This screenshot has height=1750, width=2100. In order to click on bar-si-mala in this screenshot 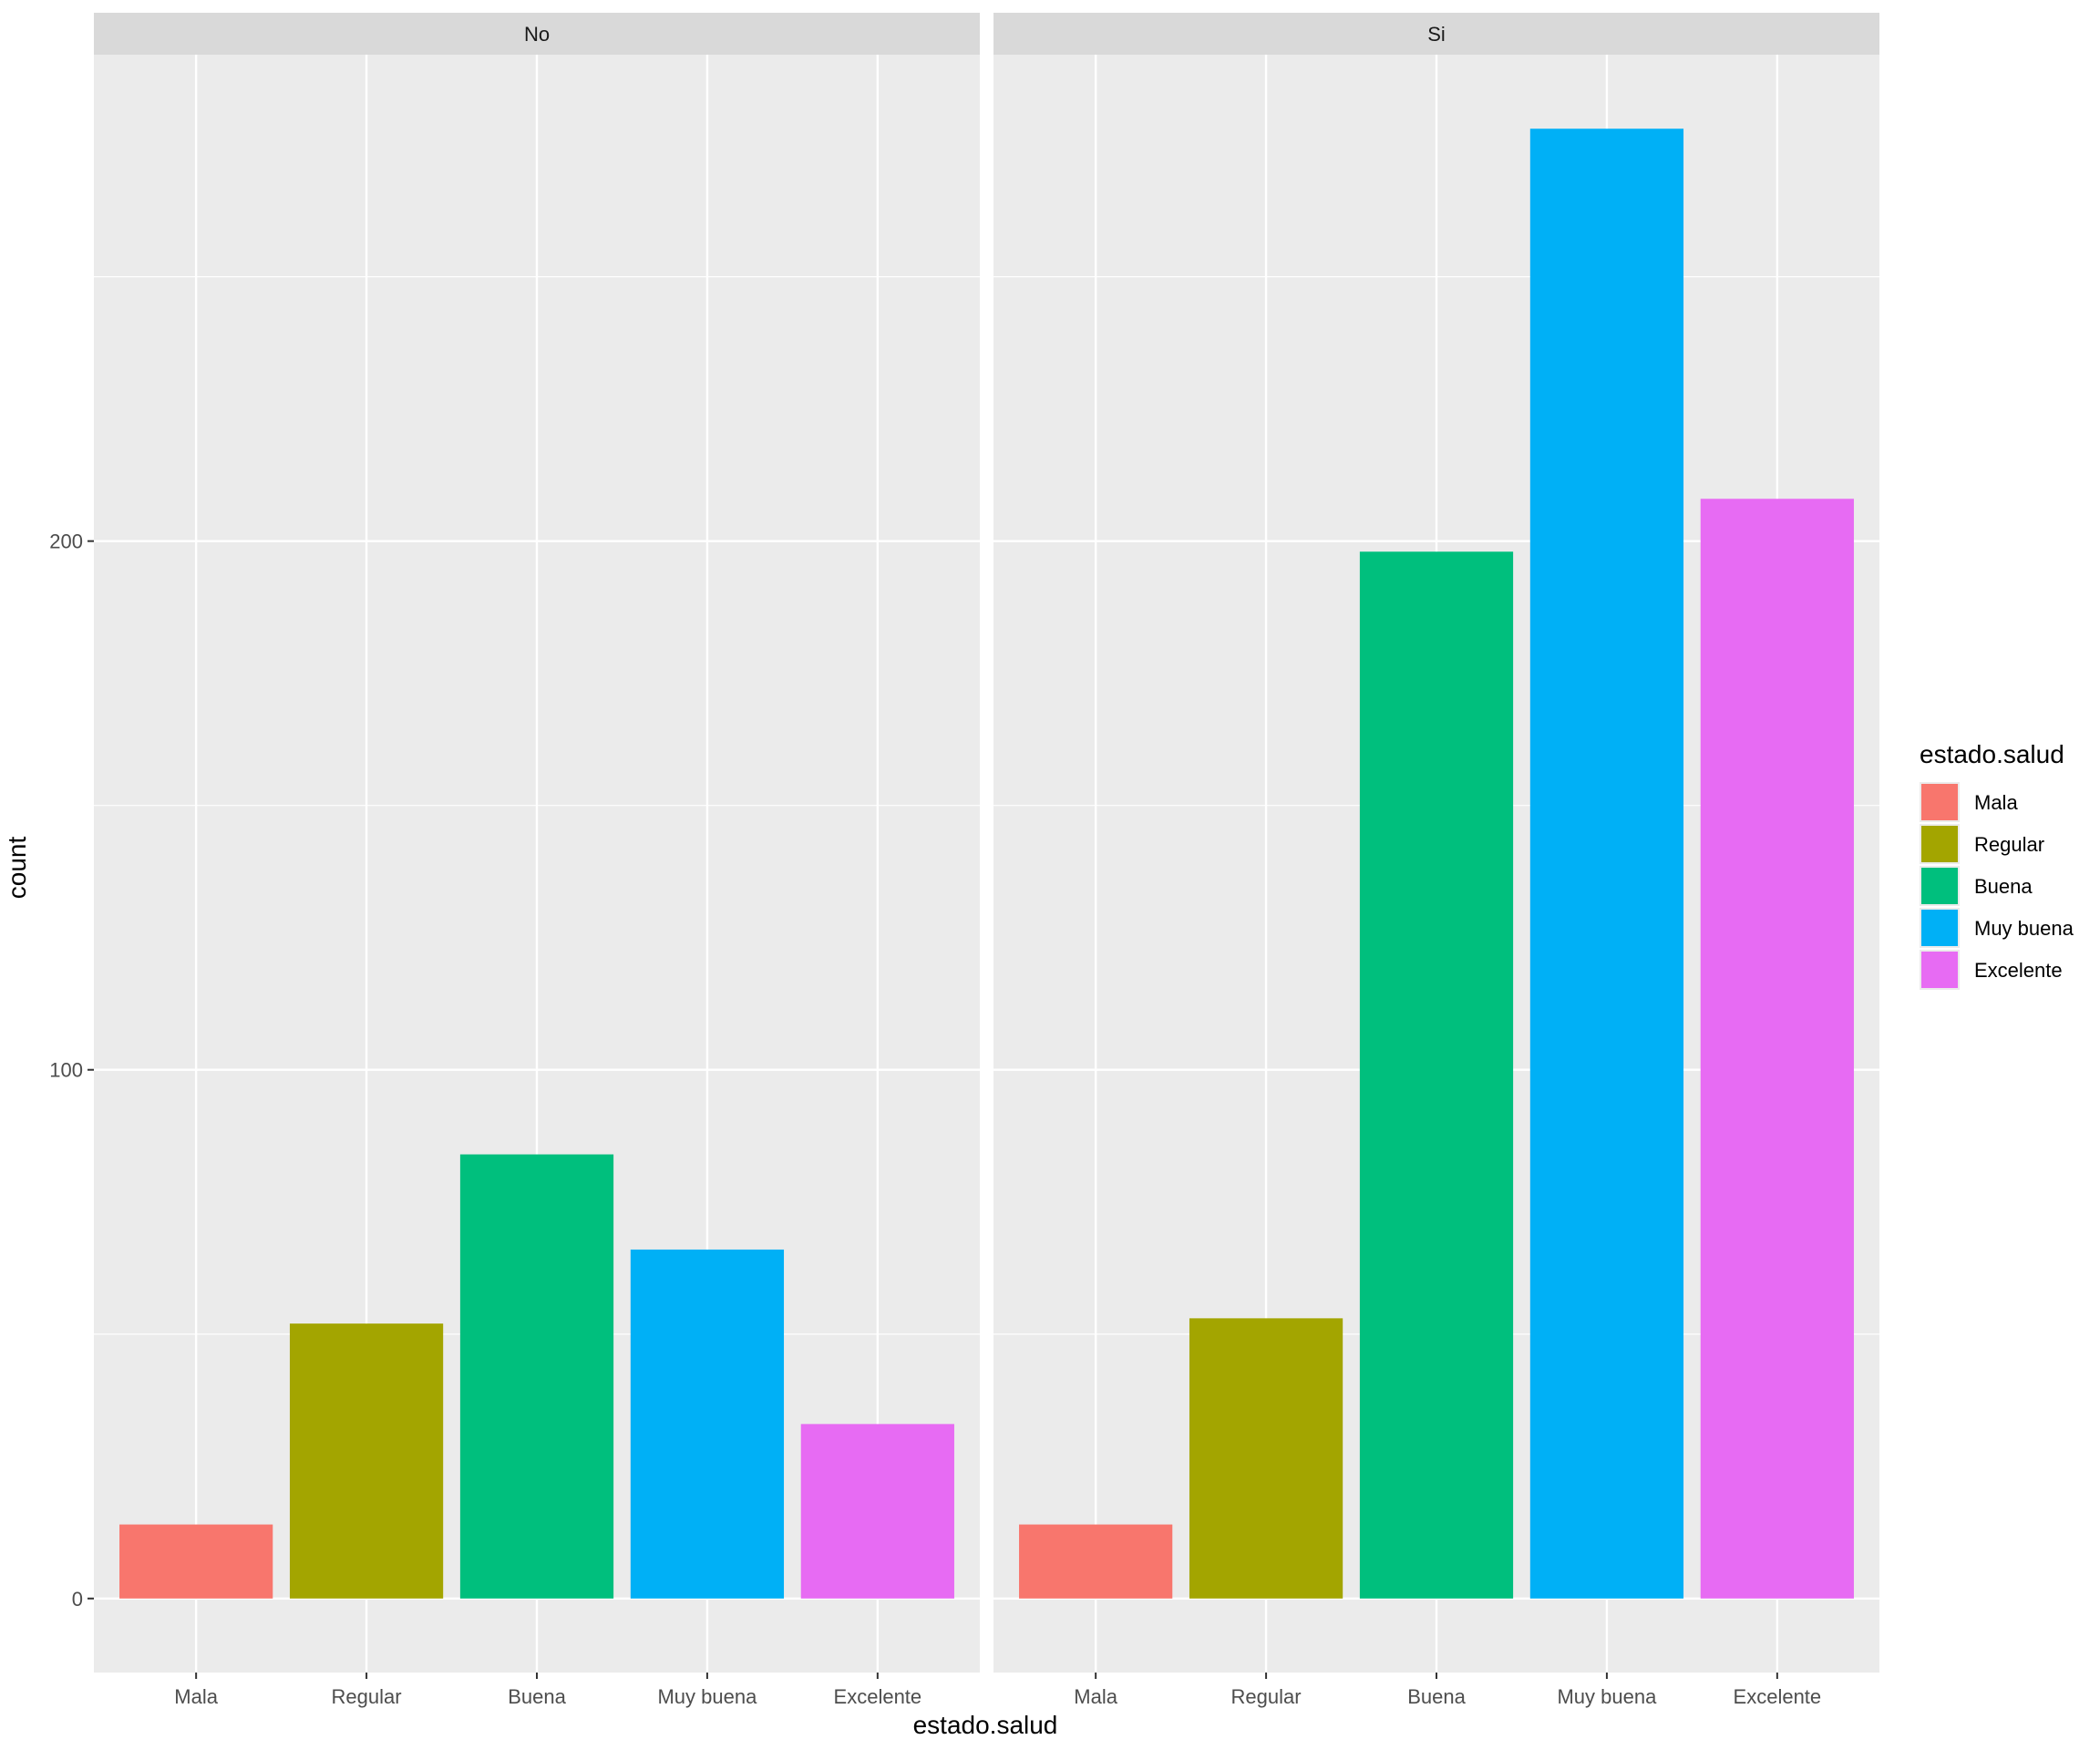, I will do `click(1096, 1562)`.